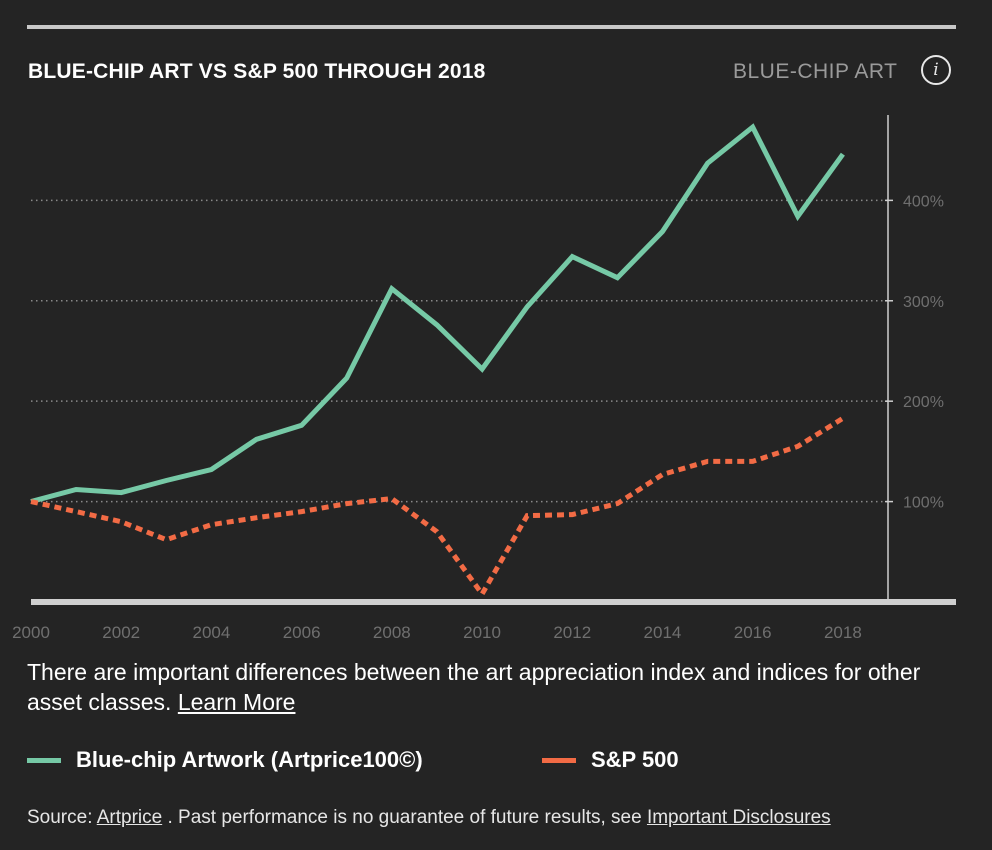  I want to click on x-tick-label-2016: 2016, so click(753, 632).